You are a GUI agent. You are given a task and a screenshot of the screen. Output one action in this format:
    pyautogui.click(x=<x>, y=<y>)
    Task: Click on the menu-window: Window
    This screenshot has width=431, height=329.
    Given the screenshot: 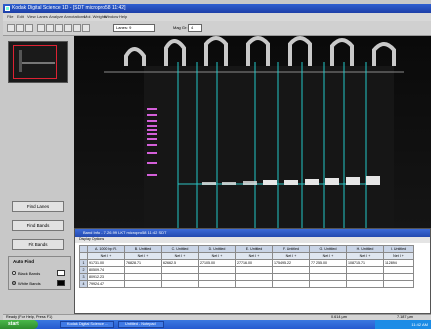 What is the action you would take?
    pyautogui.click(x=111, y=16)
    